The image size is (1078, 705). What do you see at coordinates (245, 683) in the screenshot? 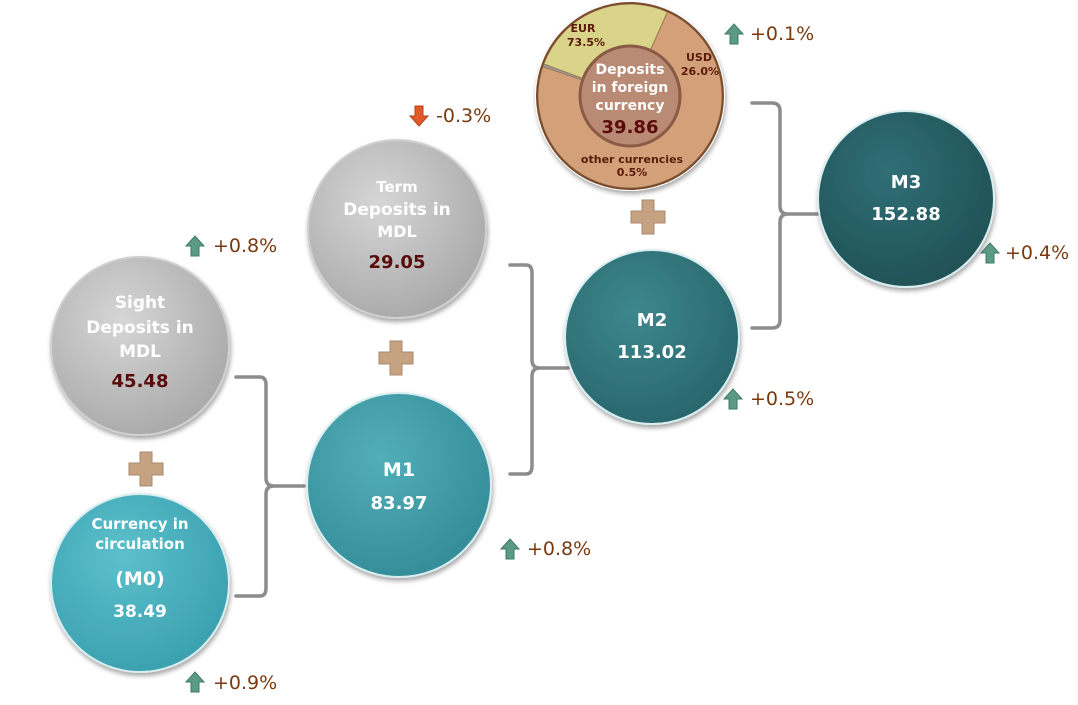
I see `change-m0-text: +0.9%` at bounding box center [245, 683].